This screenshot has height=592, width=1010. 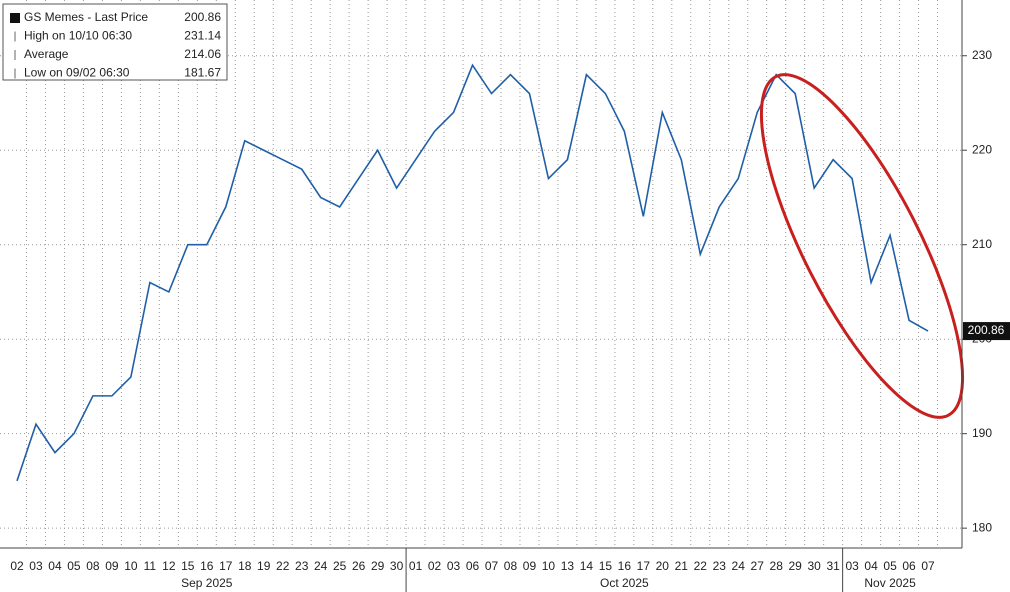 I want to click on y-tick-label: 210, so click(x=982, y=244).